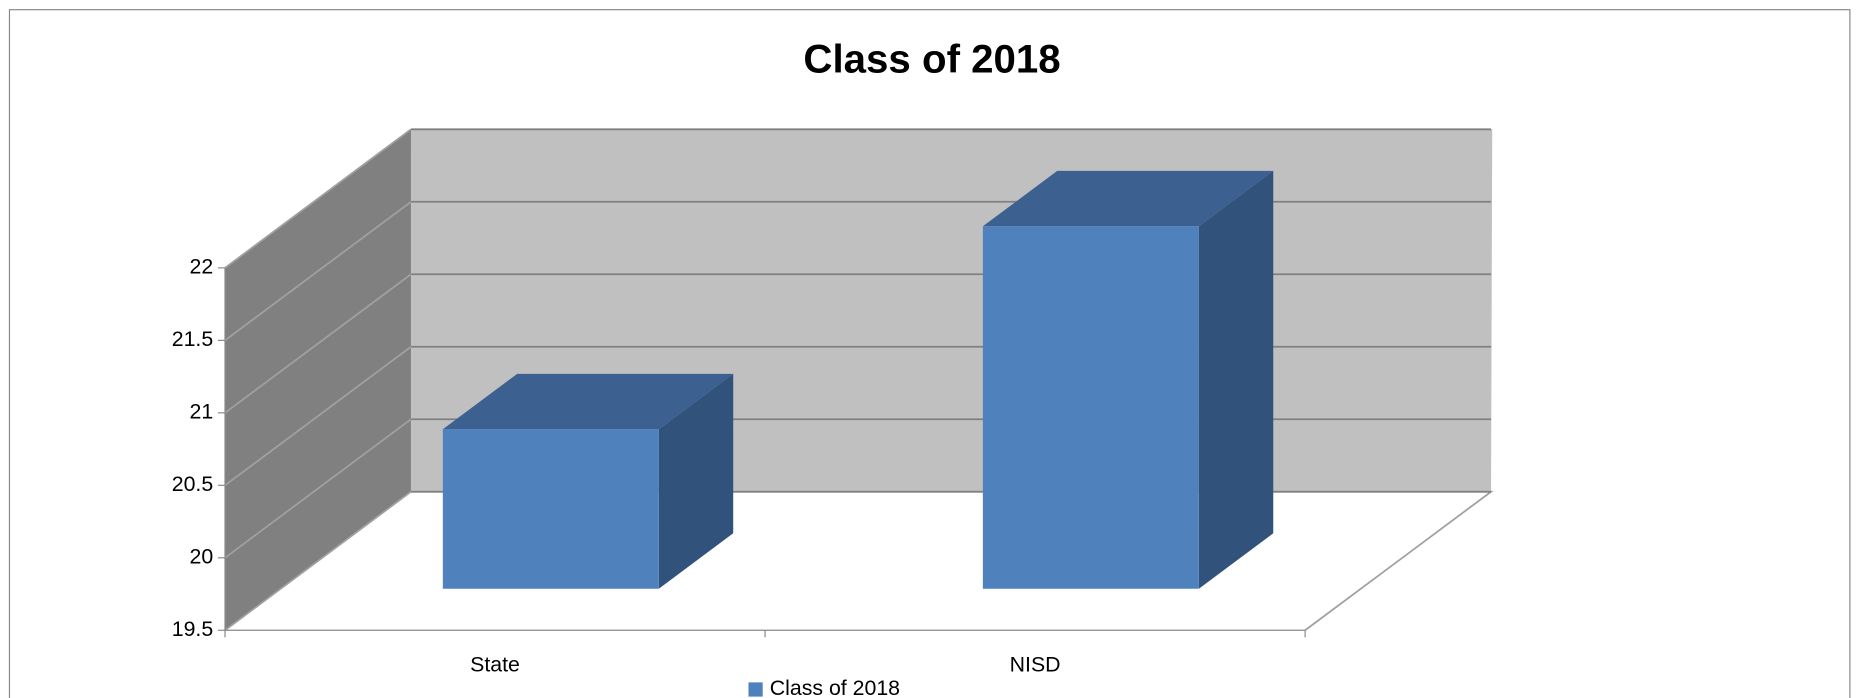 Image resolution: width=1857 pixels, height=698 pixels. Describe the element at coordinates (192, 339) in the screenshot. I see `y-tick-label: 21.5` at that location.